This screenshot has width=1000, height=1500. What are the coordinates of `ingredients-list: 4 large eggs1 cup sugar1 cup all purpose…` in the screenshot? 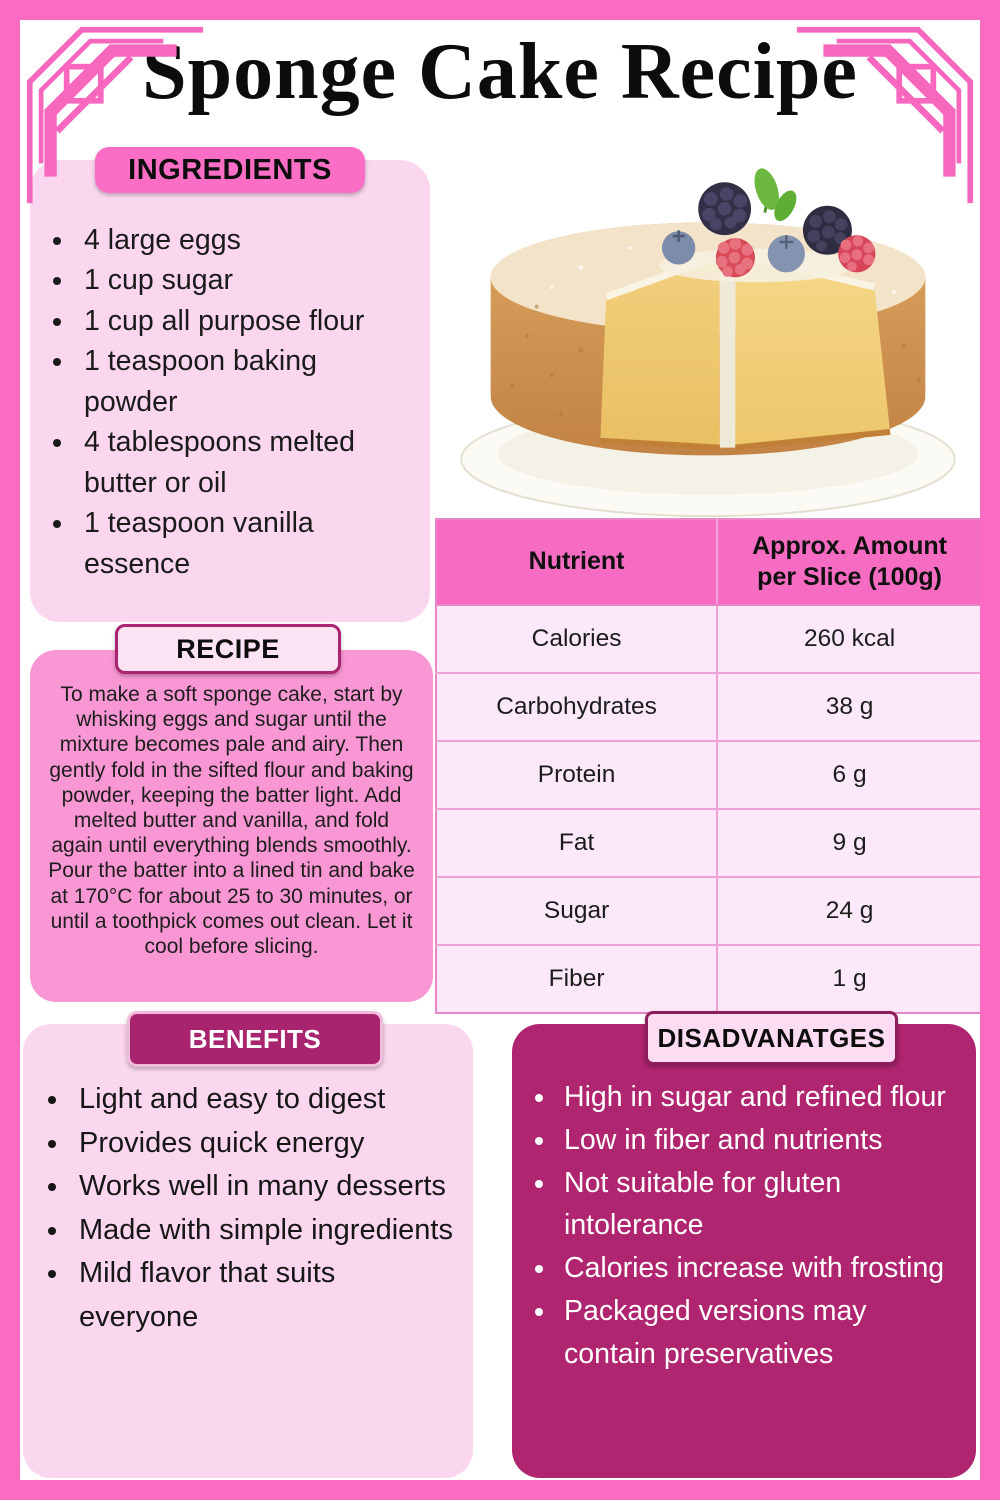 It's located at (230, 372).